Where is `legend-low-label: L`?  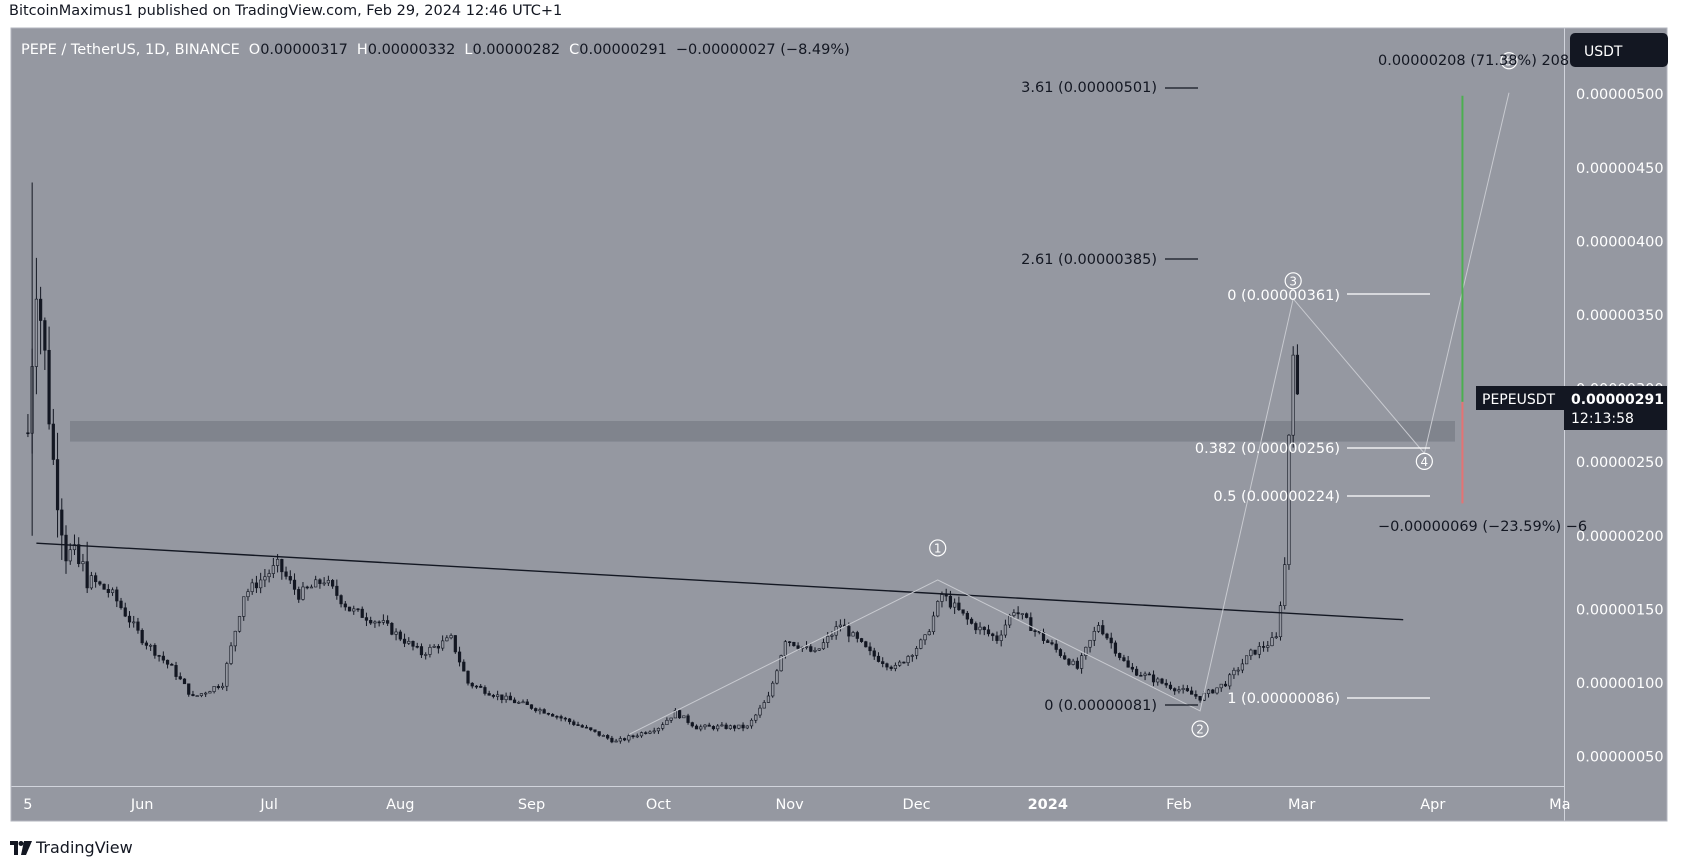
legend-low-label: L is located at coordinates (468, 50).